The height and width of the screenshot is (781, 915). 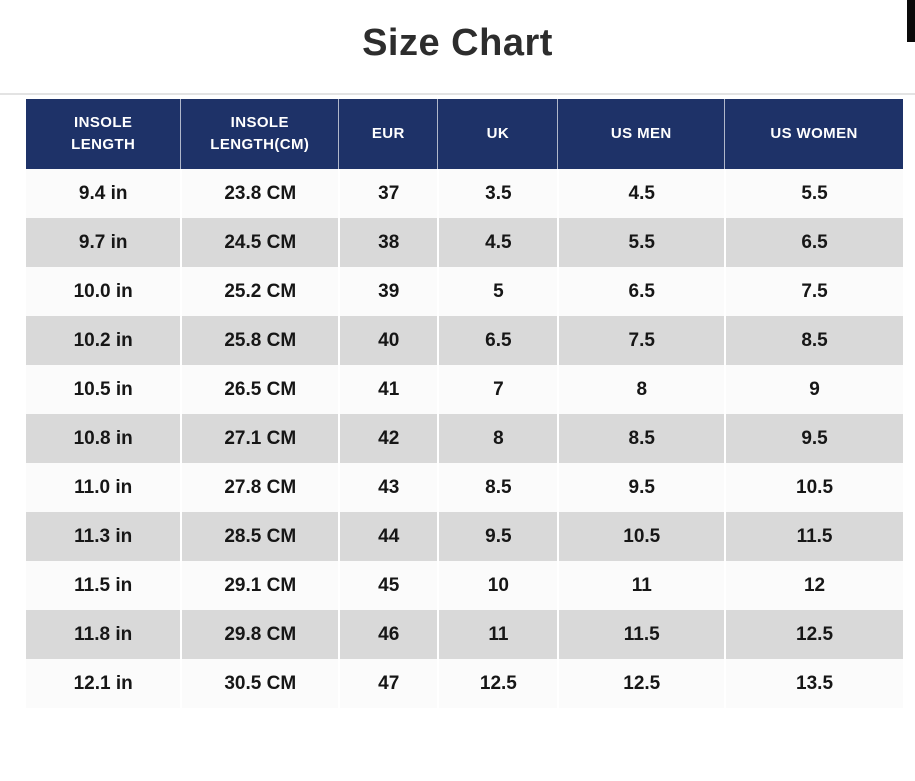 What do you see at coordinates (388, 242) in the screenshot?
I see `table-cell: 38` at bounding box center [388, 242].